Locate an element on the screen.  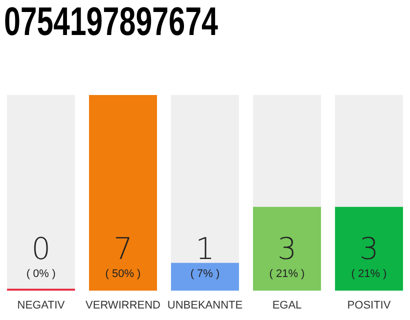
x-tick-label: NEGATIV is located at coordinates (41, 305).